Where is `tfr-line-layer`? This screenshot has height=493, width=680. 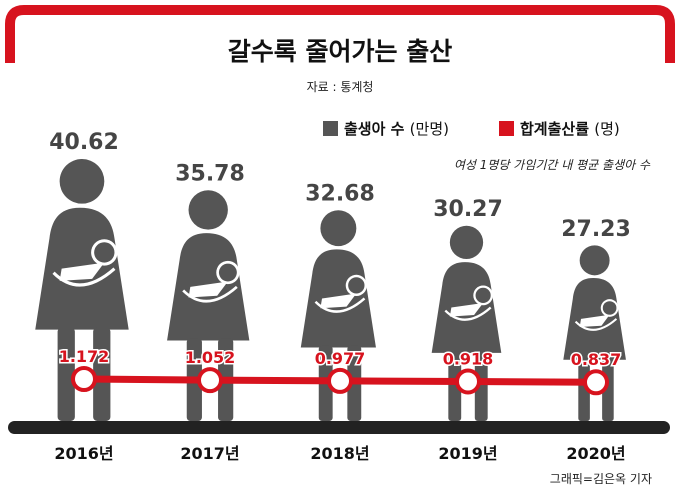
tfr-line-layer is located at coordinates (340, 381).